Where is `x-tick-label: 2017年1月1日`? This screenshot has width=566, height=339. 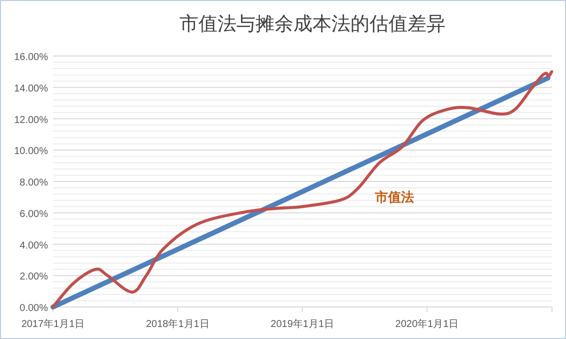
x-tick-label: 2017年1月1日 is located at coordinates (53, 324).